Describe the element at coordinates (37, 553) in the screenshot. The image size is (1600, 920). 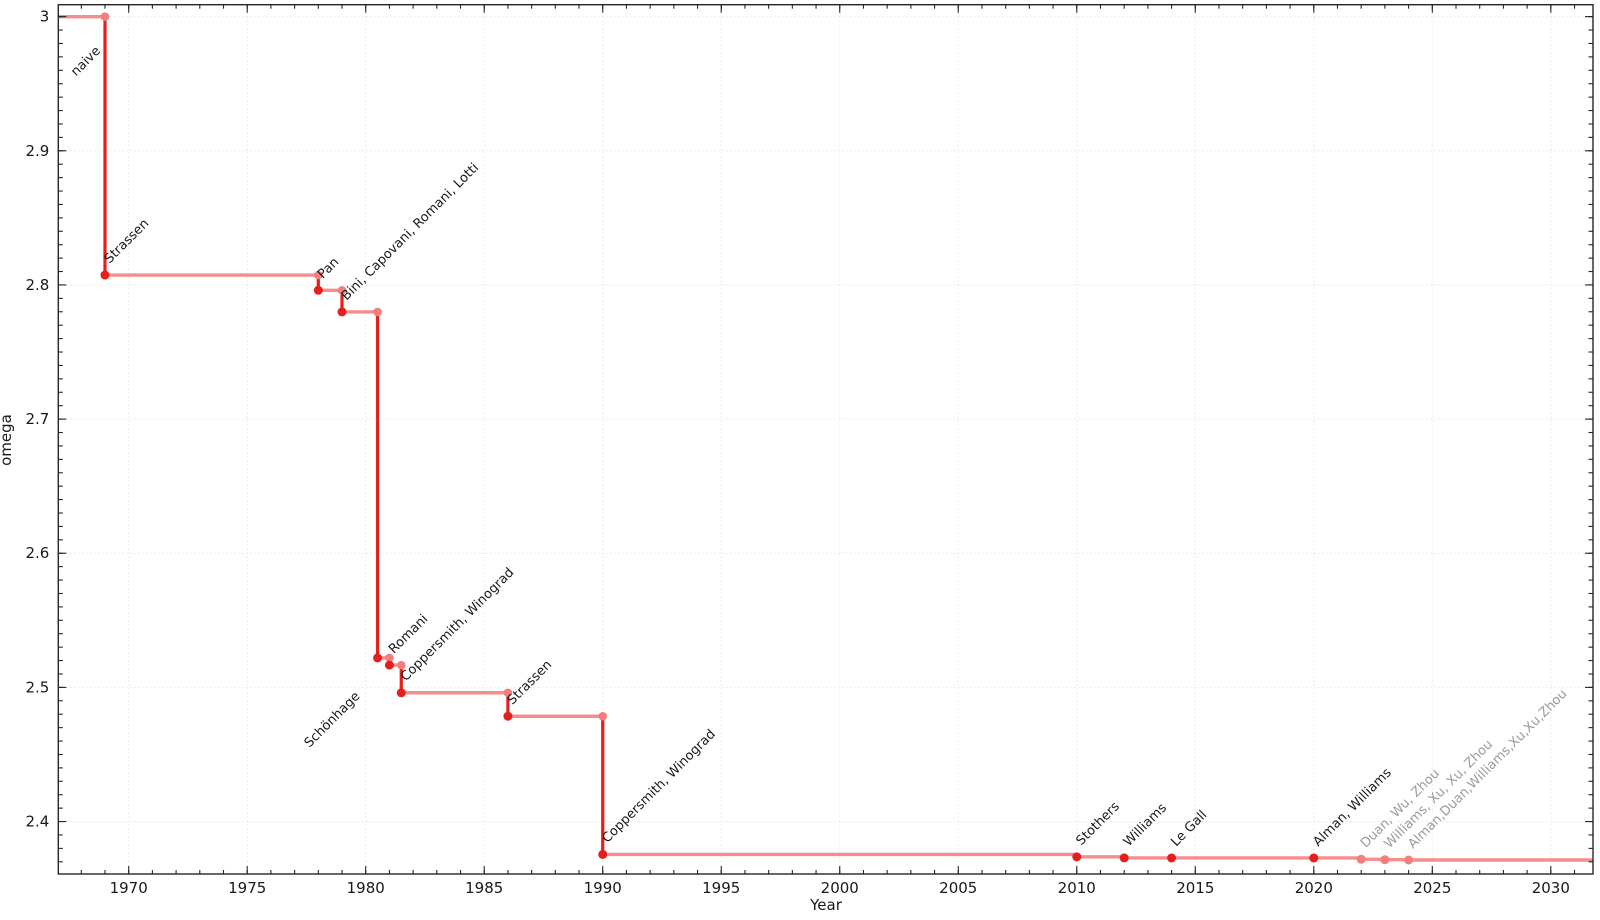
I see `y-tick-label: 2.6` at that location.